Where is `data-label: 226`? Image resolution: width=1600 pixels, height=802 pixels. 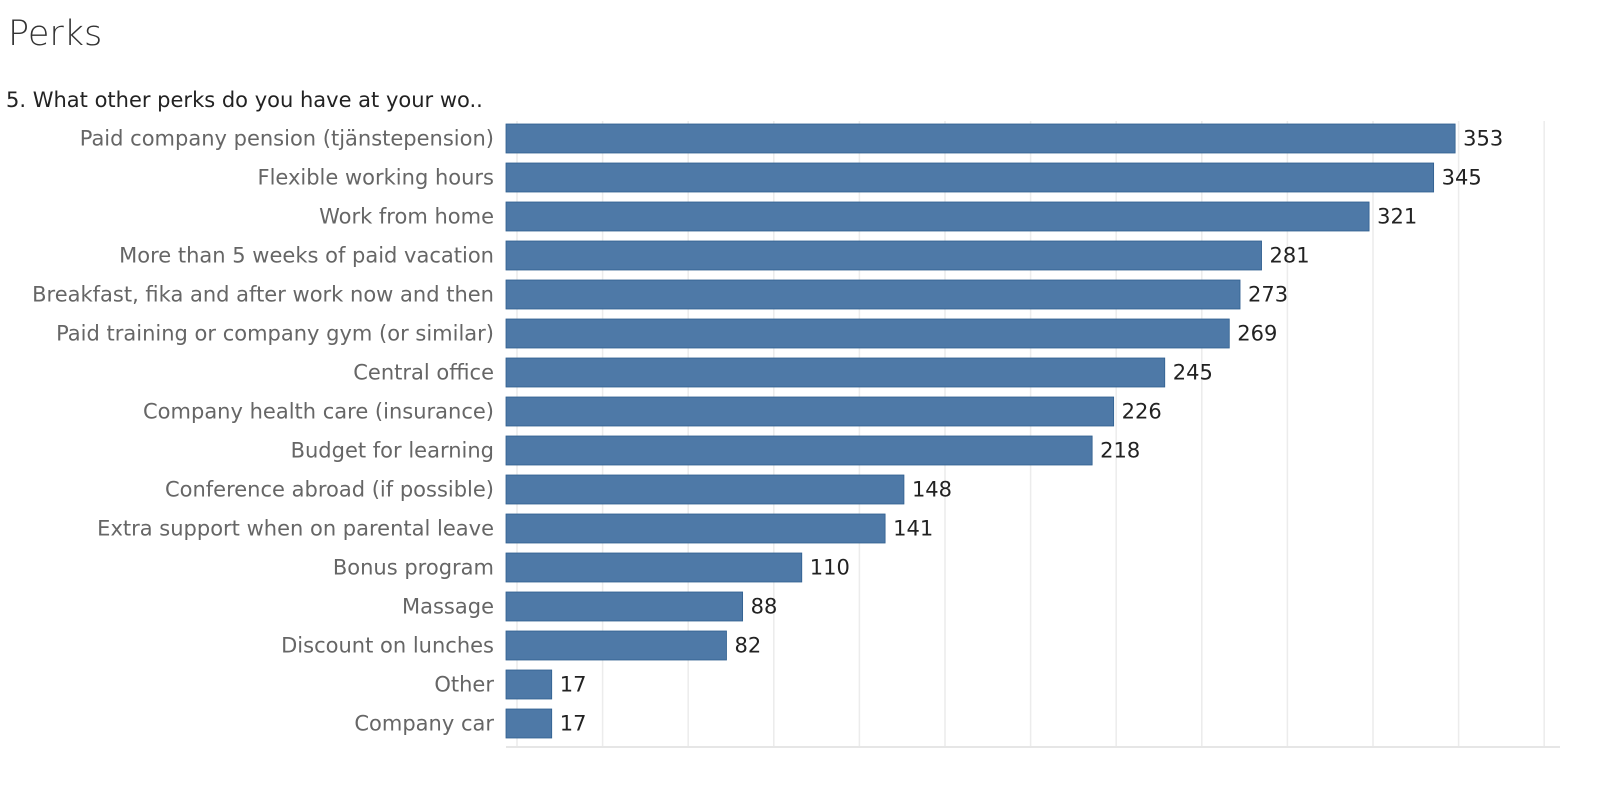
data-label: 226 is located at coordinates (1142, 412).